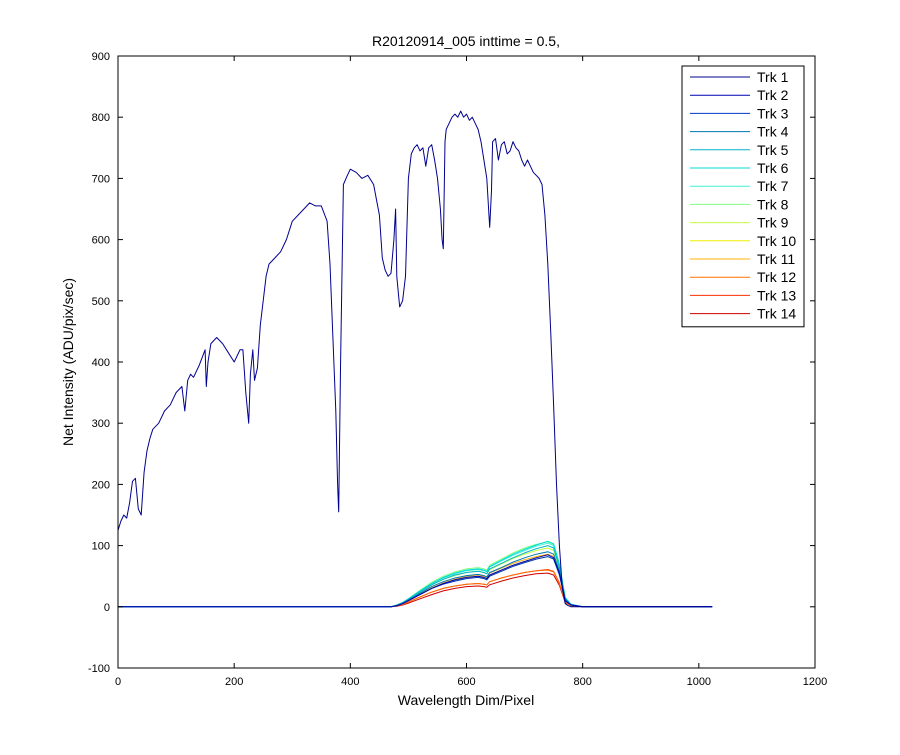 The height and width of the screenshot is (755, 900). I want to click on legend-label: Trk 10, so click(776, 241).